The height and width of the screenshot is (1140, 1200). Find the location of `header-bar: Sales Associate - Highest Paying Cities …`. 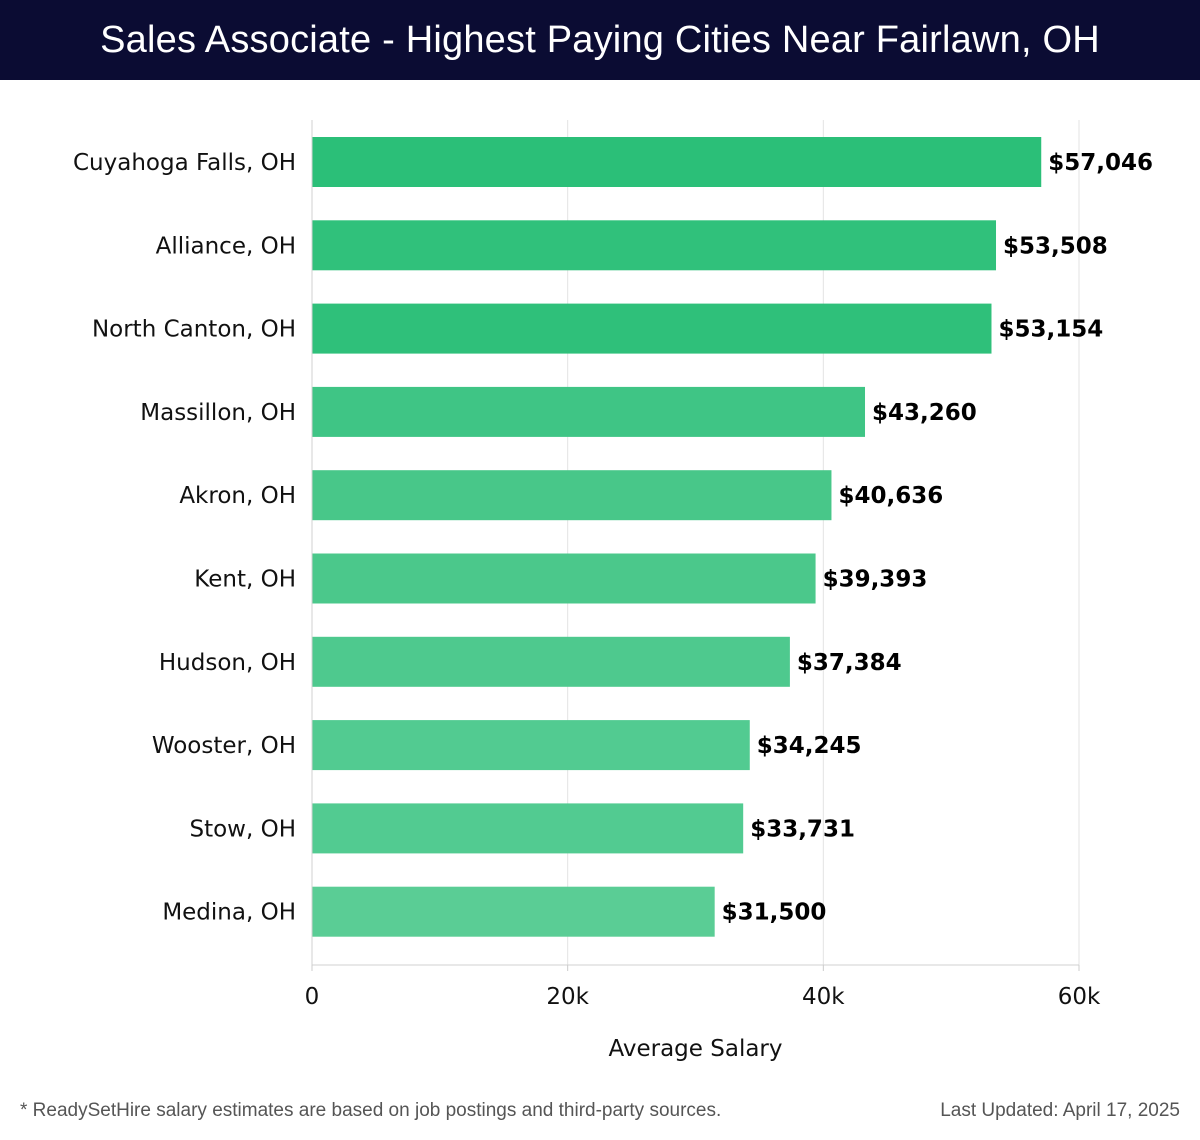

header-bar: Sales Associate - Highest Paying Cities … is located at coordinates (600, 40).